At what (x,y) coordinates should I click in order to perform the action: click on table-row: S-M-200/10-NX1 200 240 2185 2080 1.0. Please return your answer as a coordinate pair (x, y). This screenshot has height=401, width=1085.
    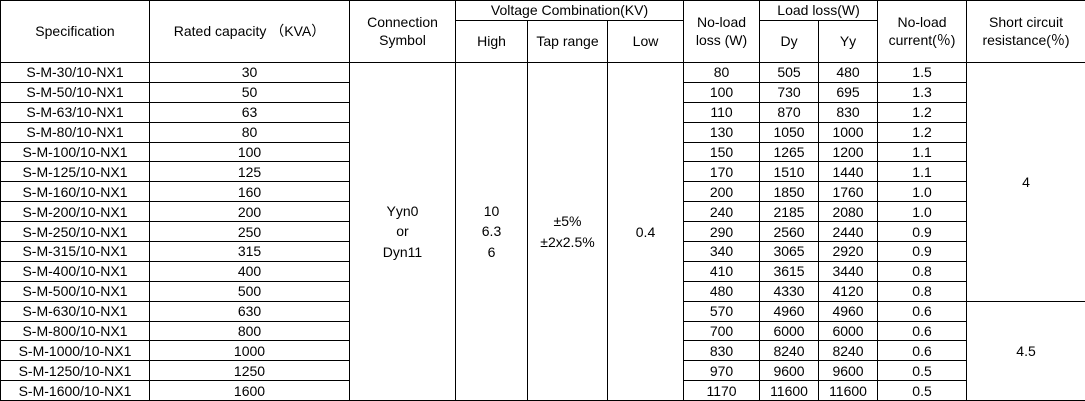
    Looking at the image, I should click on (542, 212).